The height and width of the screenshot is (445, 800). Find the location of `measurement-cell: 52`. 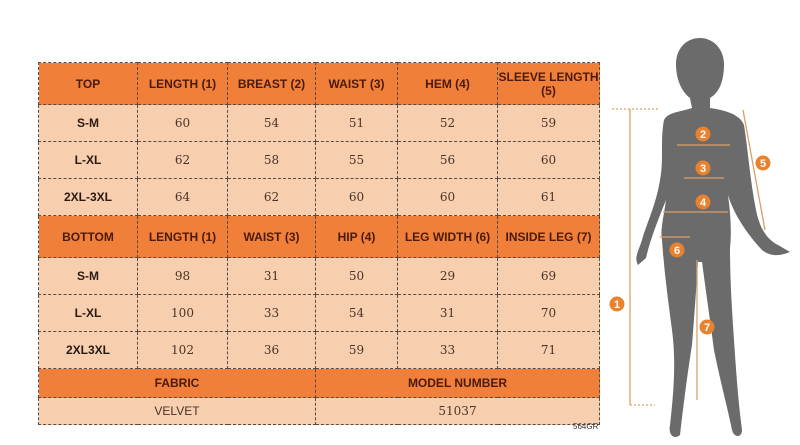

measurement-cell: 52 is located at coordinates (447, 123).